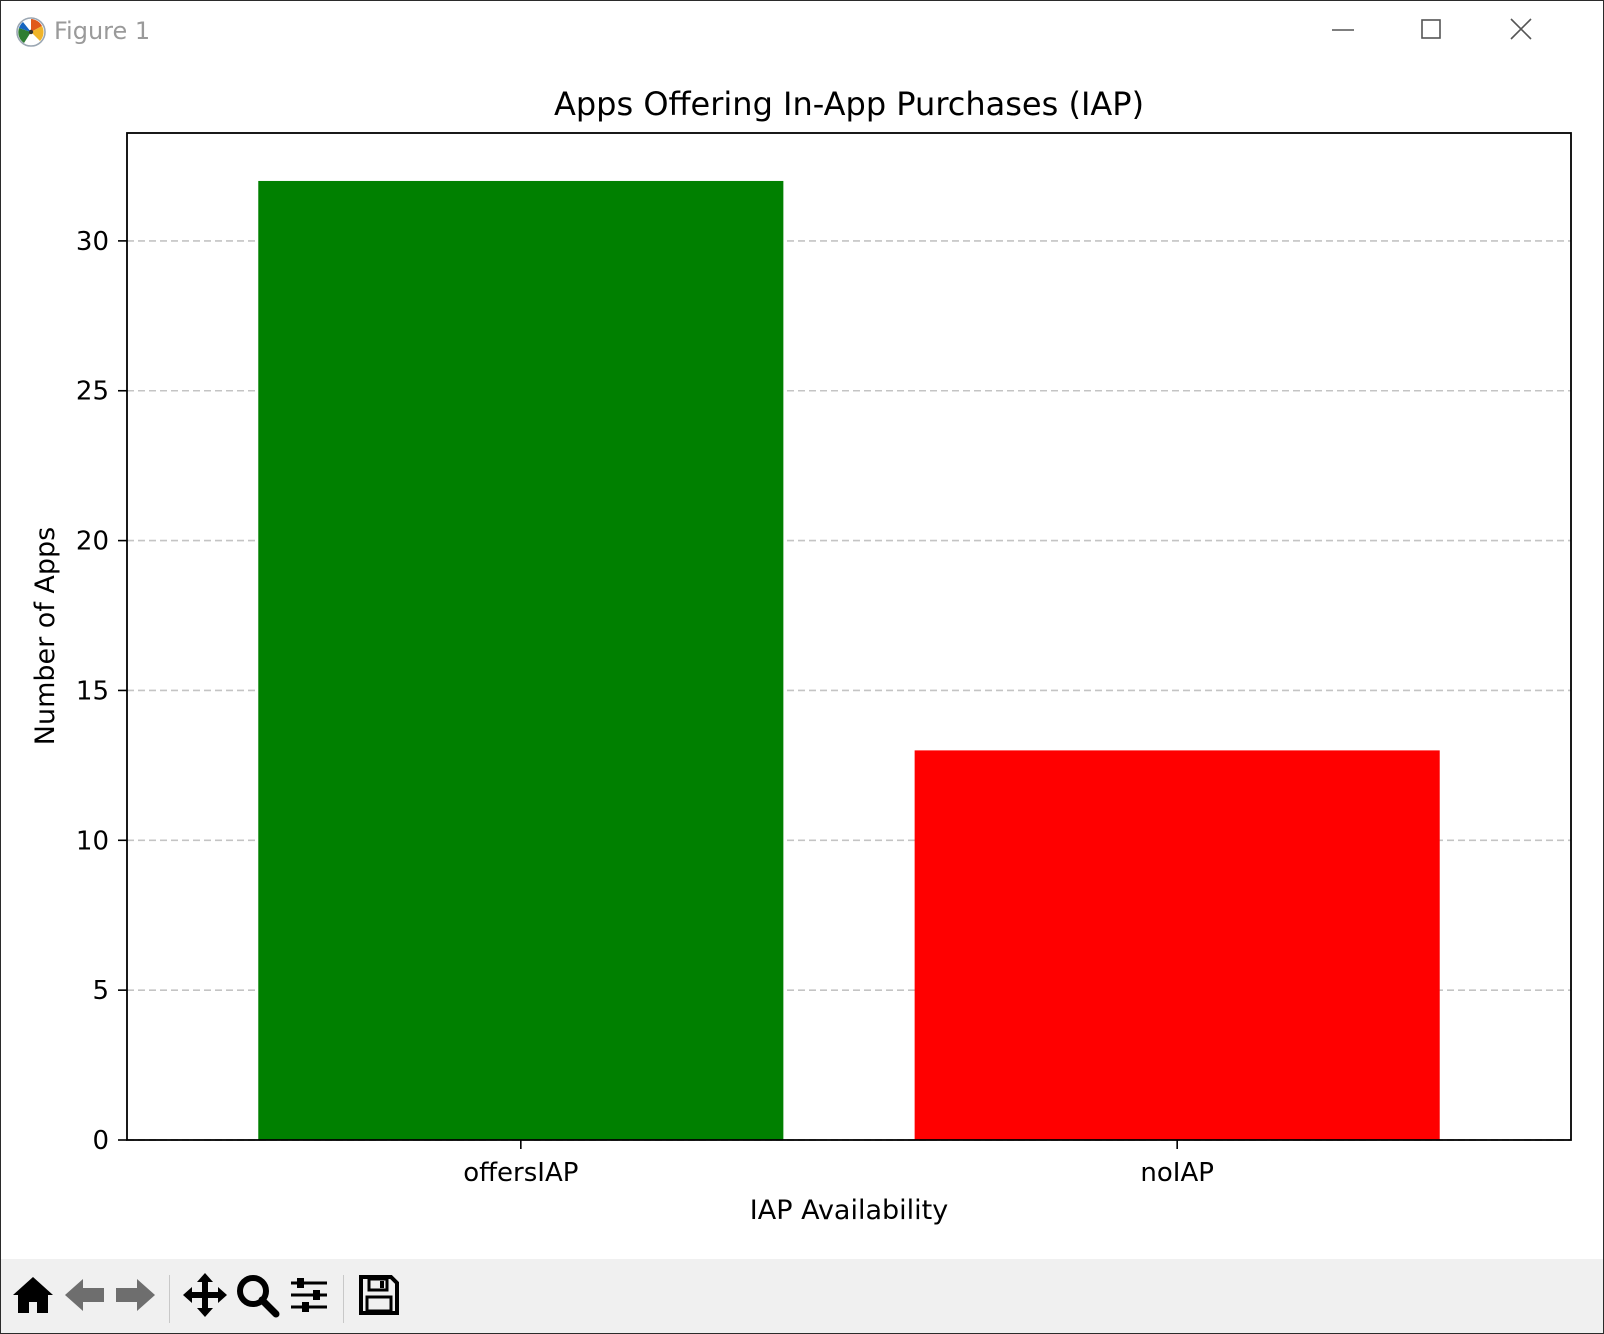 The image size is (1604, 1334). I want to click on configure-subplots-icon, so click(309, 1295).